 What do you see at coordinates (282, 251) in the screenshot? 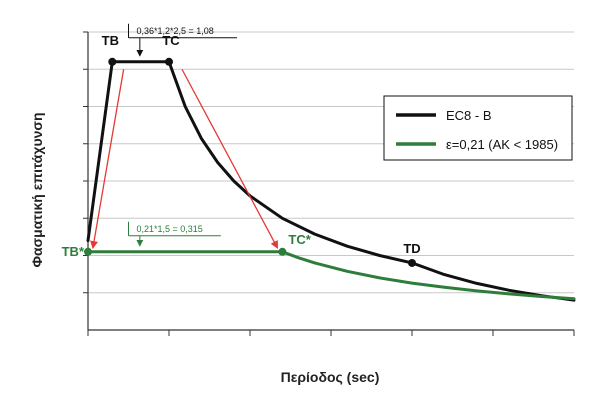
I see `point-marker-tc-star` at bounding box center [282, 251].